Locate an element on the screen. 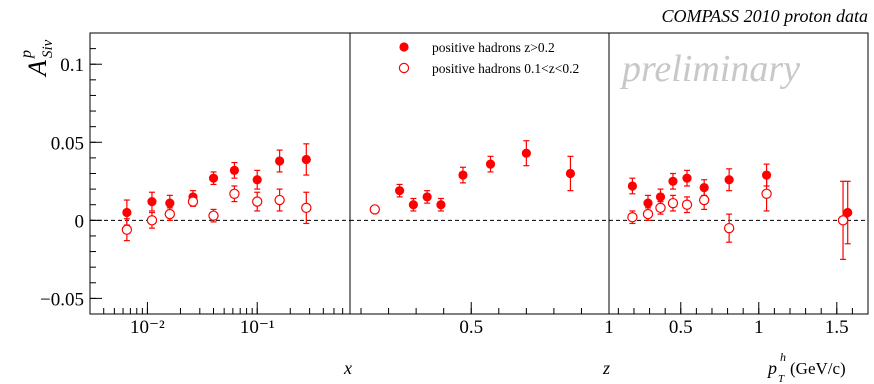  x-tick-label: 10⁻¹ is located at coordinates (257, 327).